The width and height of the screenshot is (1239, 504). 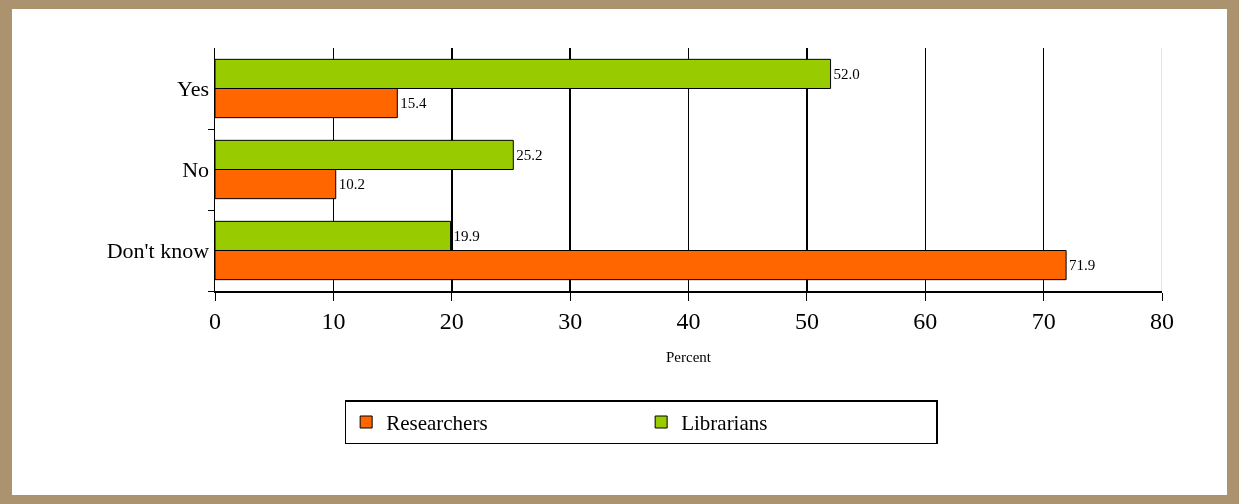 I want to click on data-label: 71.9, so click(x=1082, y=265).